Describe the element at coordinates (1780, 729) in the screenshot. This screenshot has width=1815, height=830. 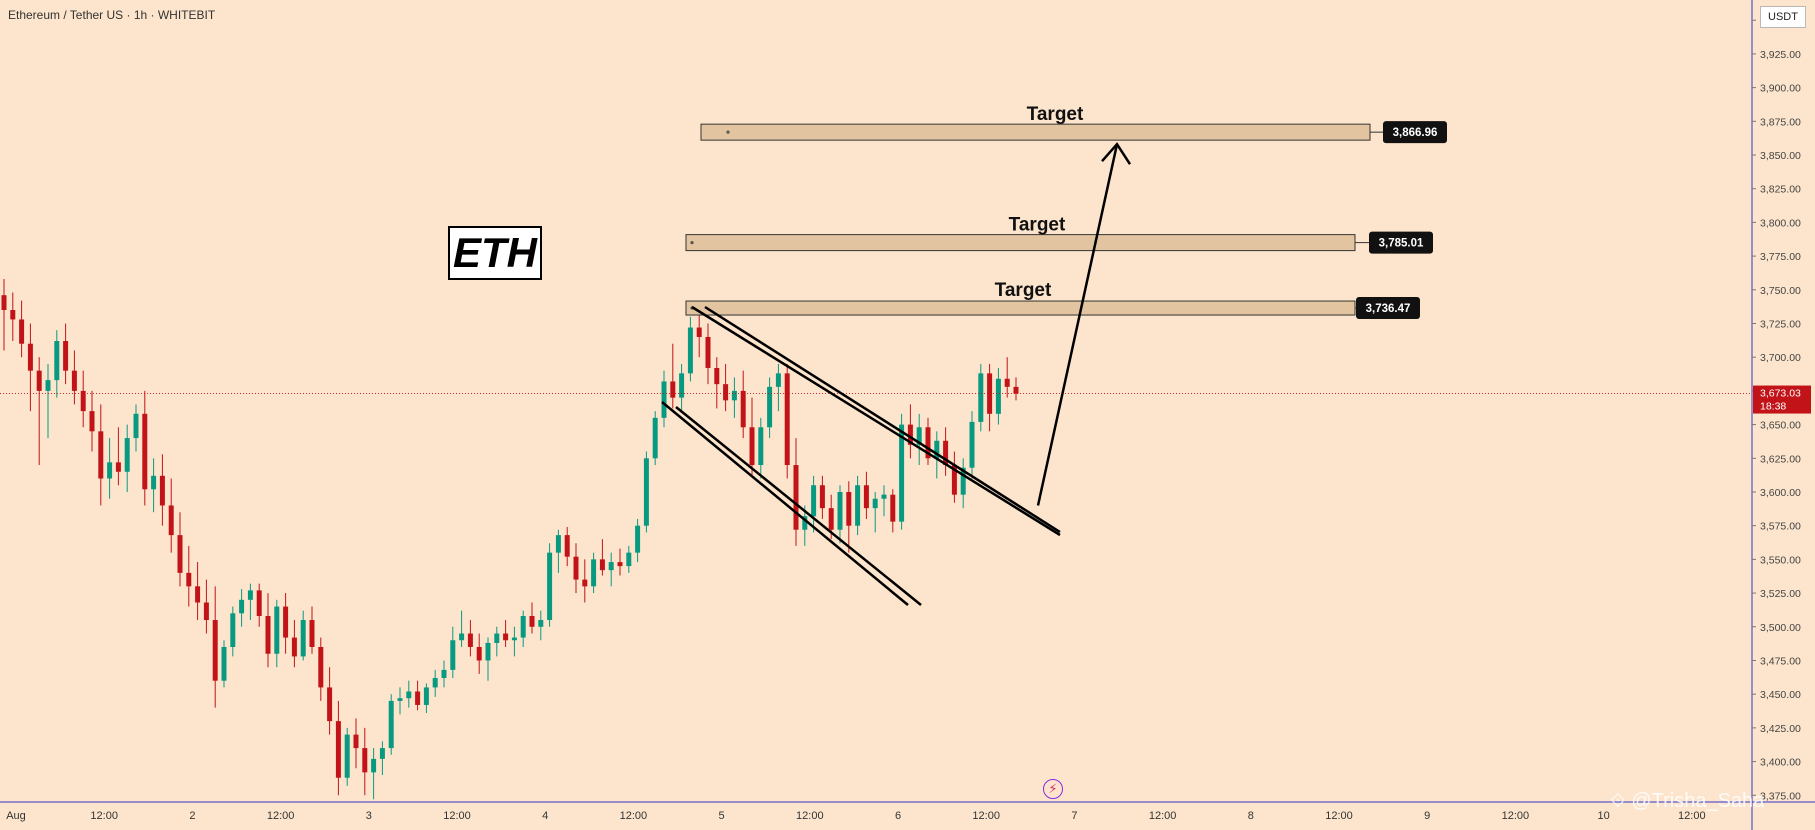
I see `y-tick-label: 3,425.00` at that location.